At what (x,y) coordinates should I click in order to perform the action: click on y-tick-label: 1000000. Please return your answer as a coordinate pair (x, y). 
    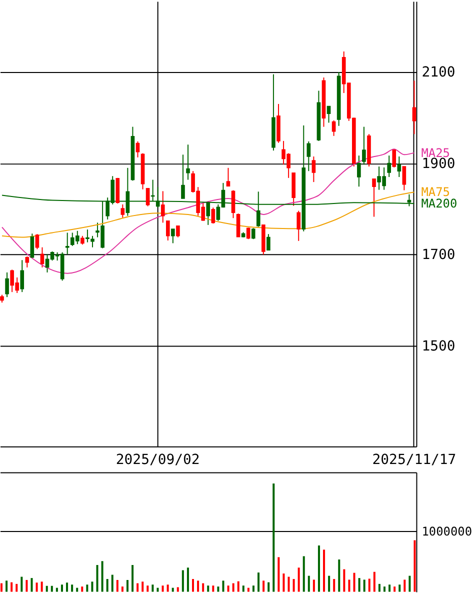
    Looking at the image, I should click on (447, 531).